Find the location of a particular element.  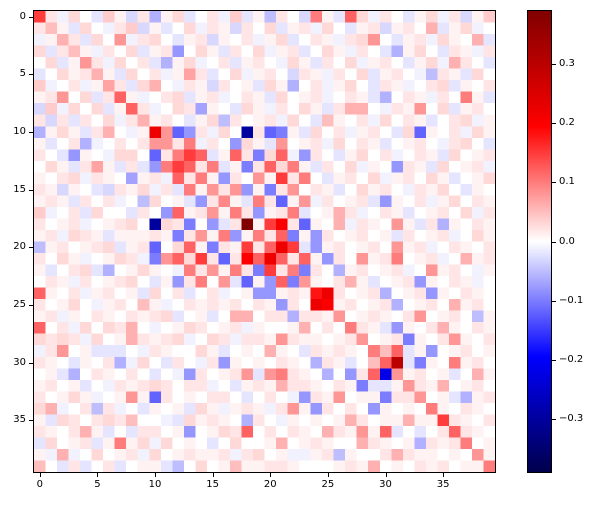

colorbar-tick-label: 0.0 is located at coordinates (567, 241).